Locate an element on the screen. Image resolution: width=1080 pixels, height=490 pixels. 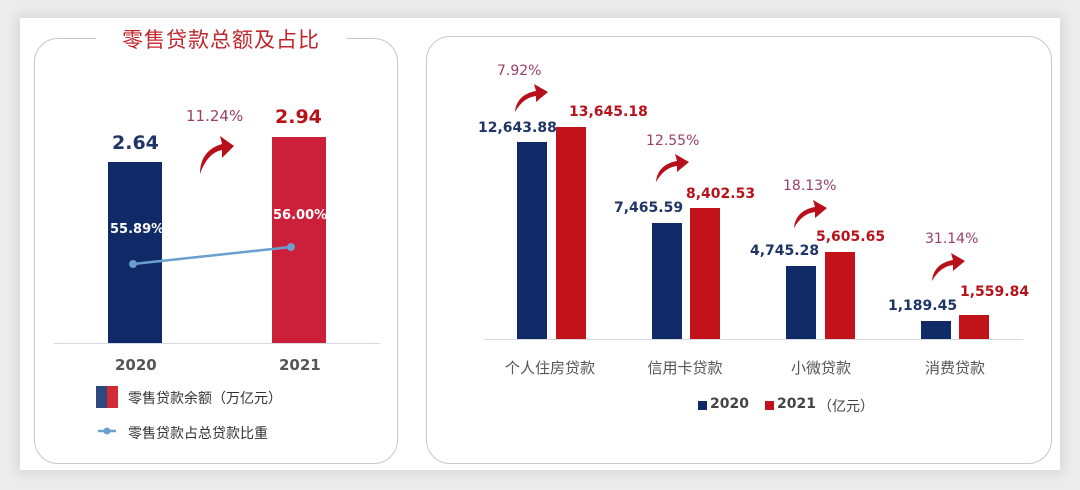
legend-bar-swatch-navy is located at coordinates (101, 397).